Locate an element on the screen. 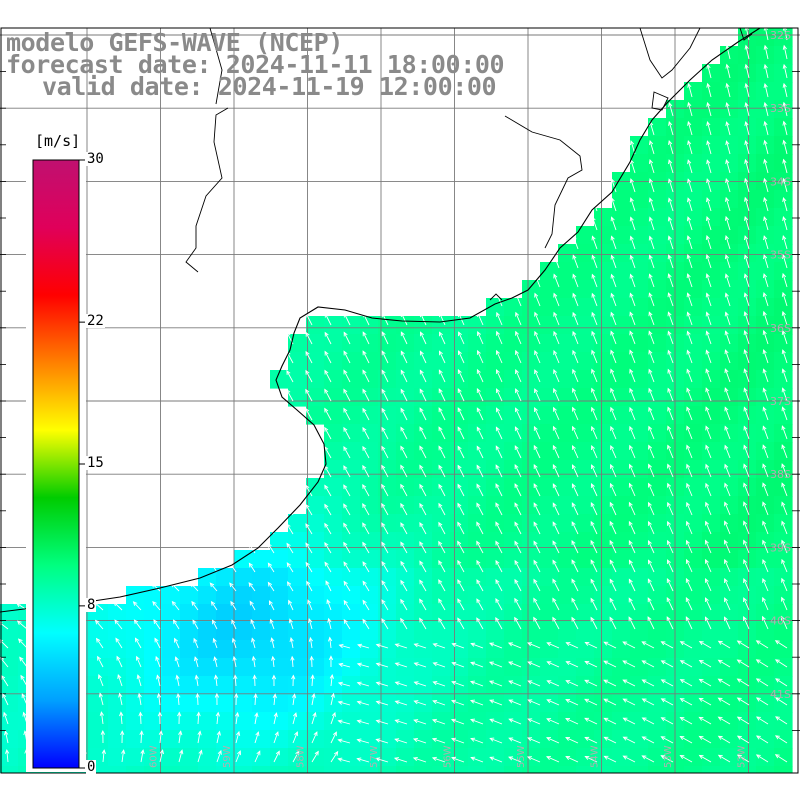 The image size is (800, 800). lon-label: 57W is located at coordinates (374, 756).